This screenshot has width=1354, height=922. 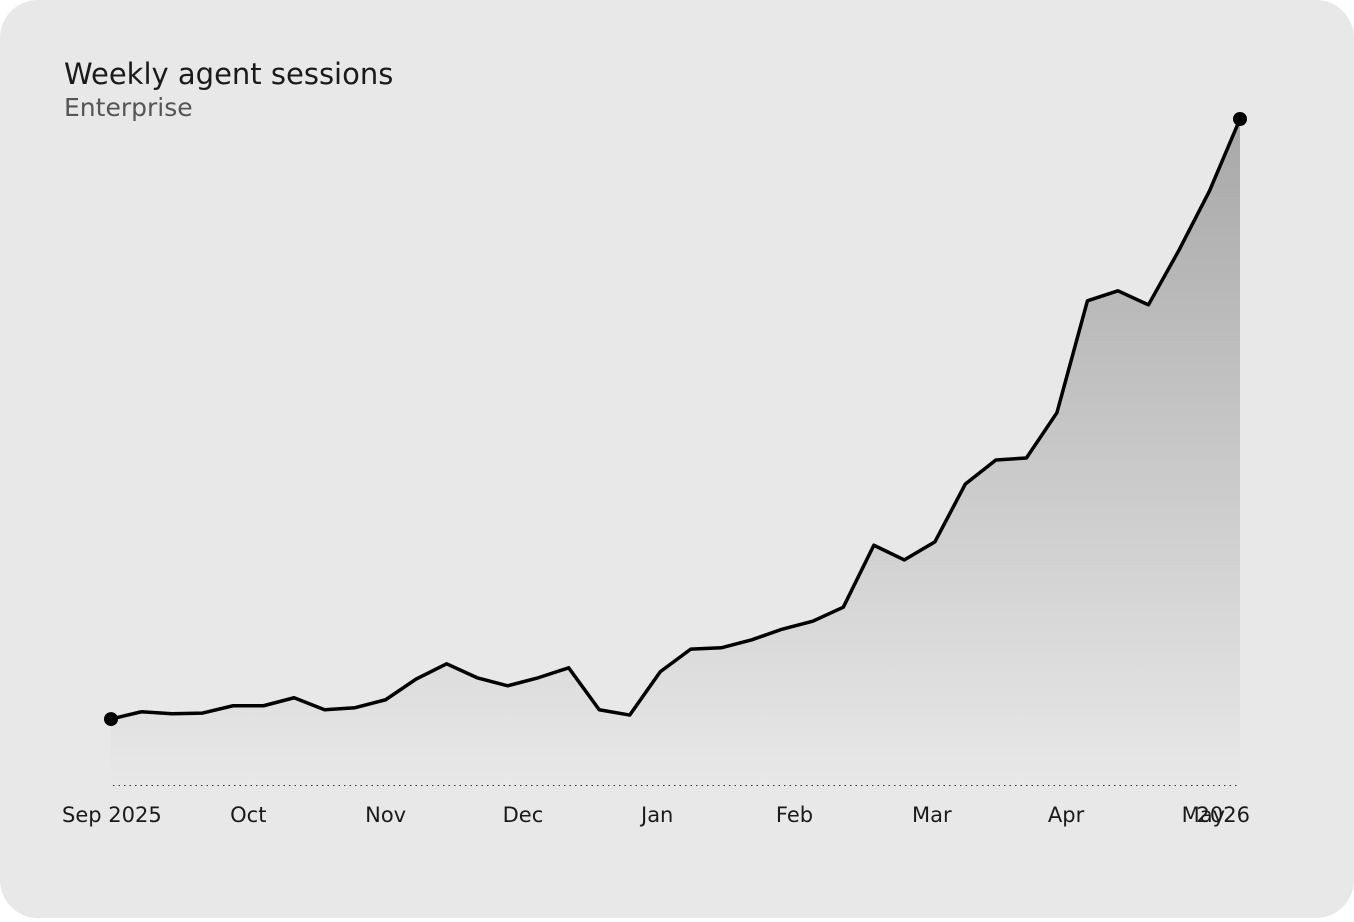 I want to click on x-tick-label: May, so click(x=1203, y=815).